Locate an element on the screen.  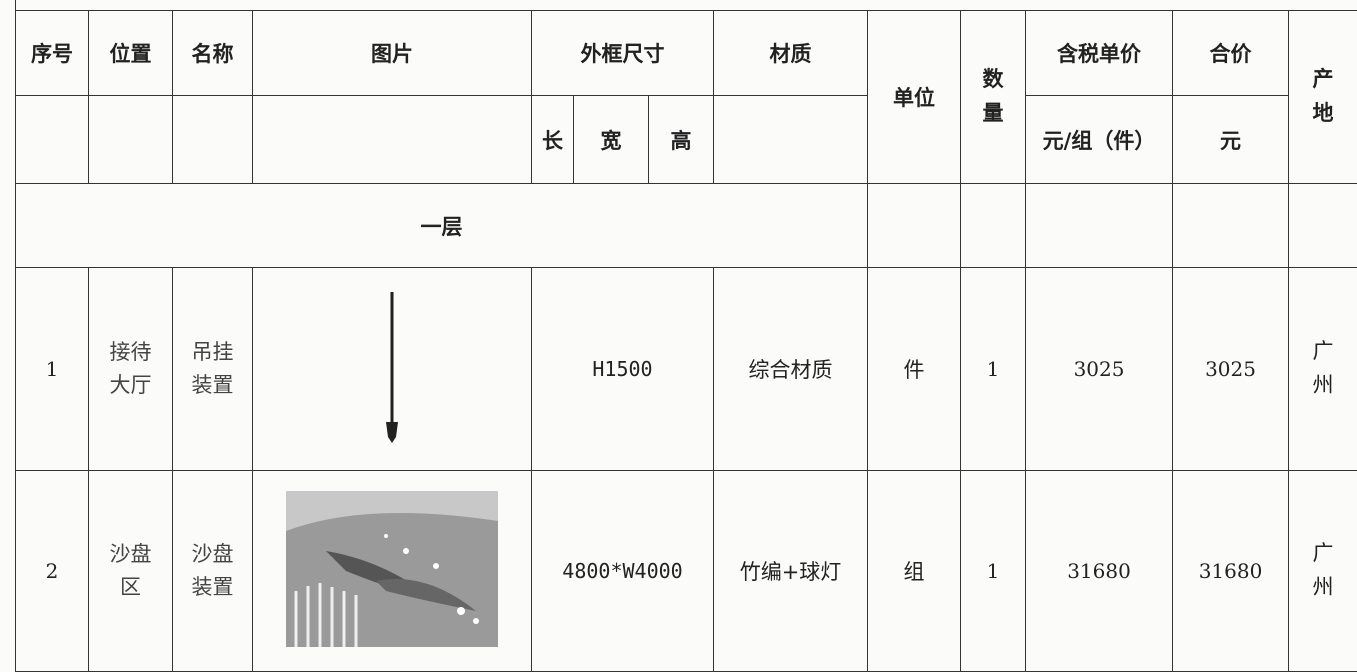
unit-cell: 件 is located at coordinates (914, 369).